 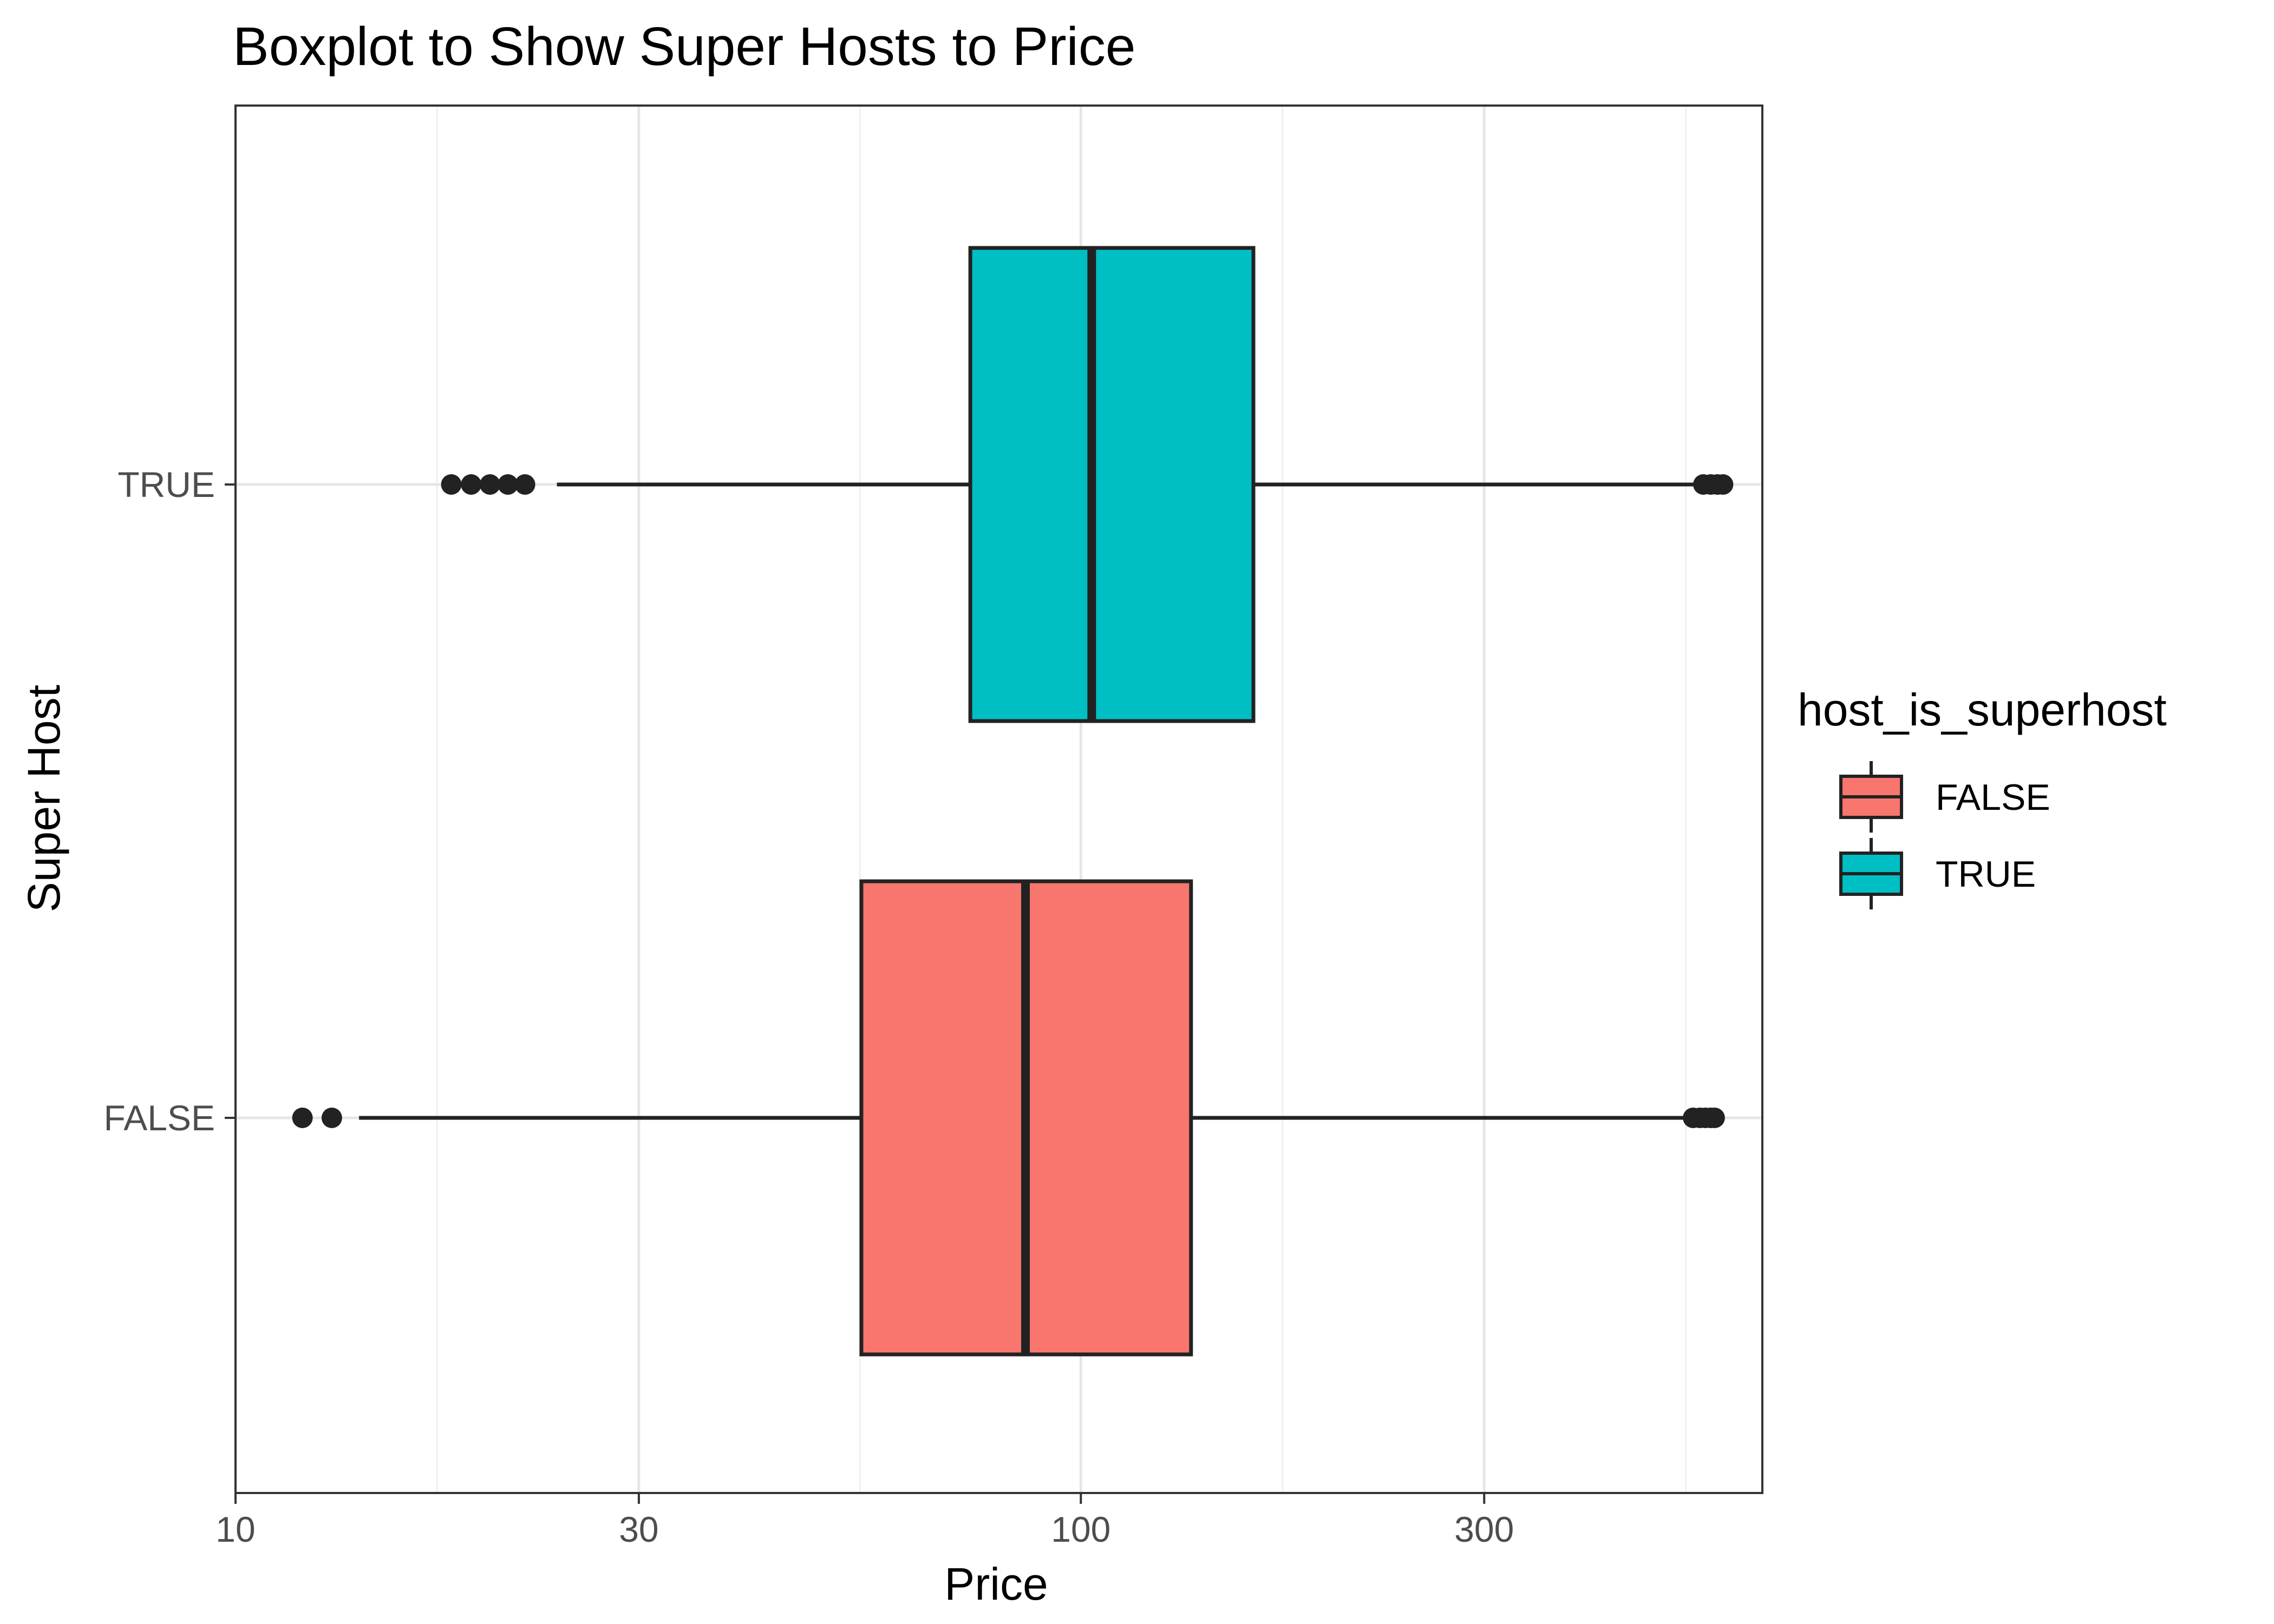 I want to click on legend-title: host_is_superhost, so click(x=1983, y=709).